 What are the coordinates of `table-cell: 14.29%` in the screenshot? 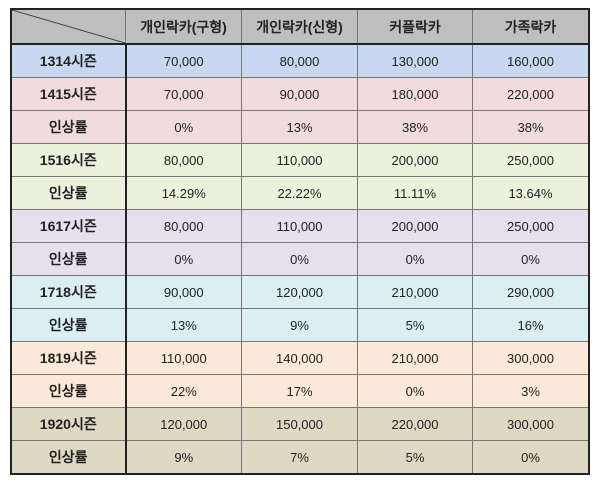 It's located at (183, 193).